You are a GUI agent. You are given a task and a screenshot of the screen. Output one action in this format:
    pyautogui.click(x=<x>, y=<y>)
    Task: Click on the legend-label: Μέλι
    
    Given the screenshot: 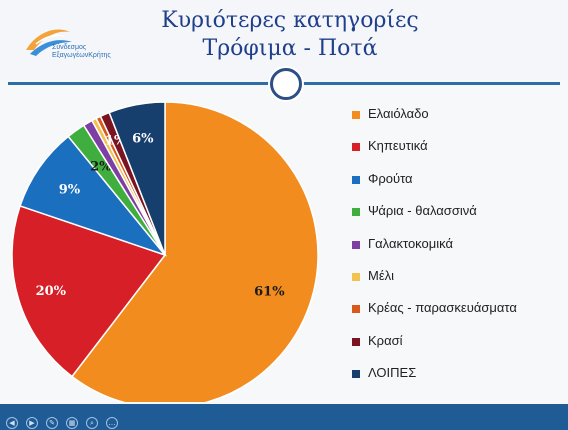 What is the action you would take?
    pyautogui.click(x=381, y=275)
    